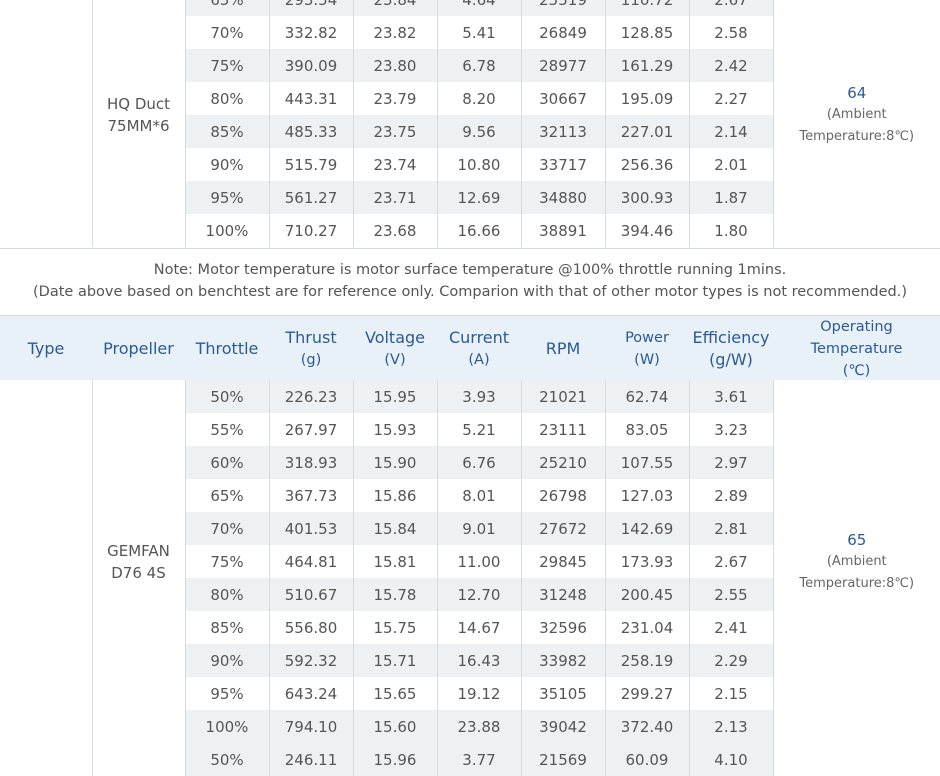 The width and height of the screenshot is (940, 776). What do you see at coordinates (479, 759) in the screenshot?
I see `current-cell: 3.77` at bounding box center [479, 759].